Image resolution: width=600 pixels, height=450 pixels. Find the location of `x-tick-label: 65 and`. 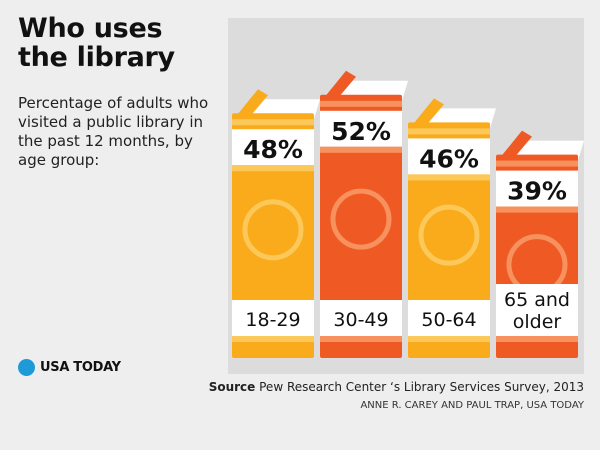

x-tick-label: 65 and is located at coordinates (537, 300).